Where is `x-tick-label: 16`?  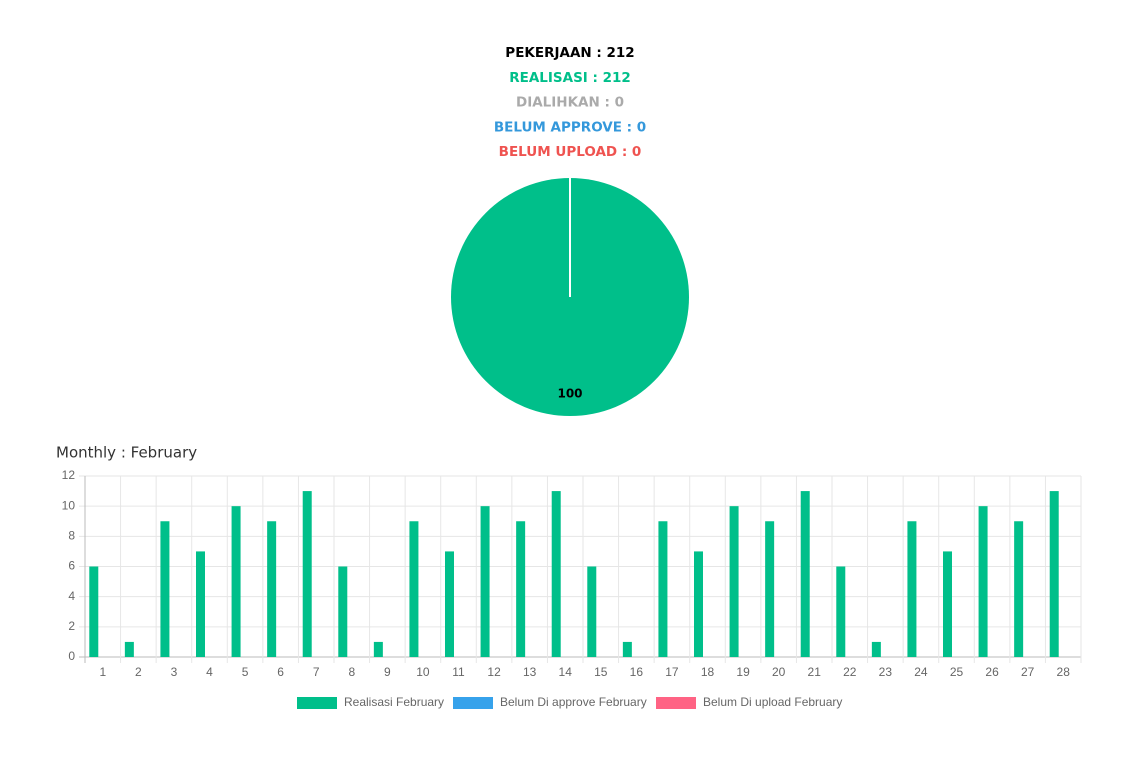 x-tick-label: 16 is located at coordinates (637, 672).